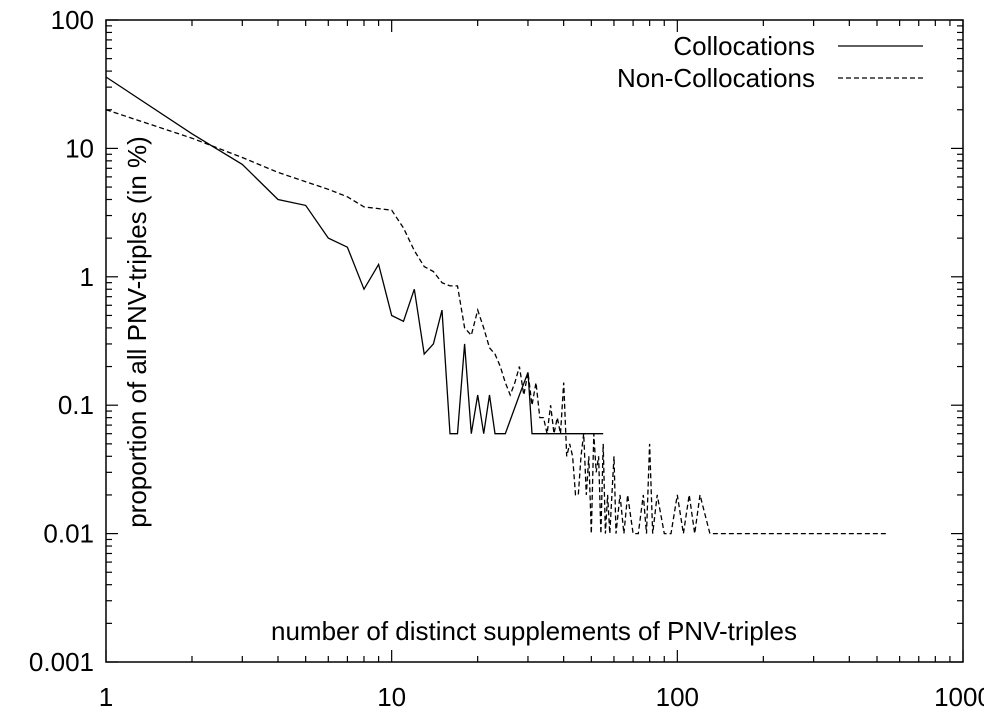 This screenshot has width=984, height=714. I want to click on legend-label: Collocations, so click(744, 46).